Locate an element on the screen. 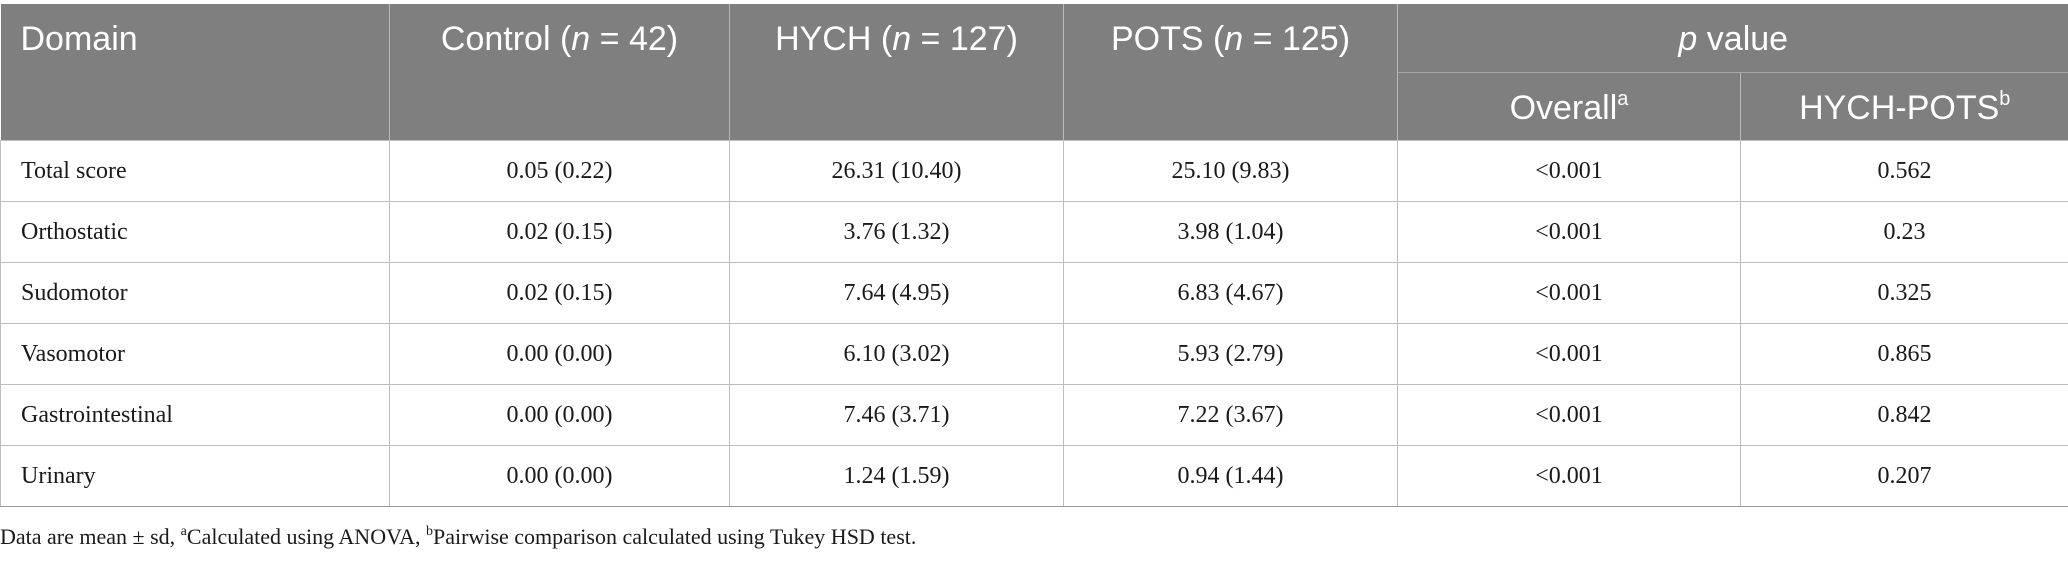 Image resolution: width=2068 pixels, height=562 pixels. cell-domain: Vasomotor is located at coordinates (195, 354).